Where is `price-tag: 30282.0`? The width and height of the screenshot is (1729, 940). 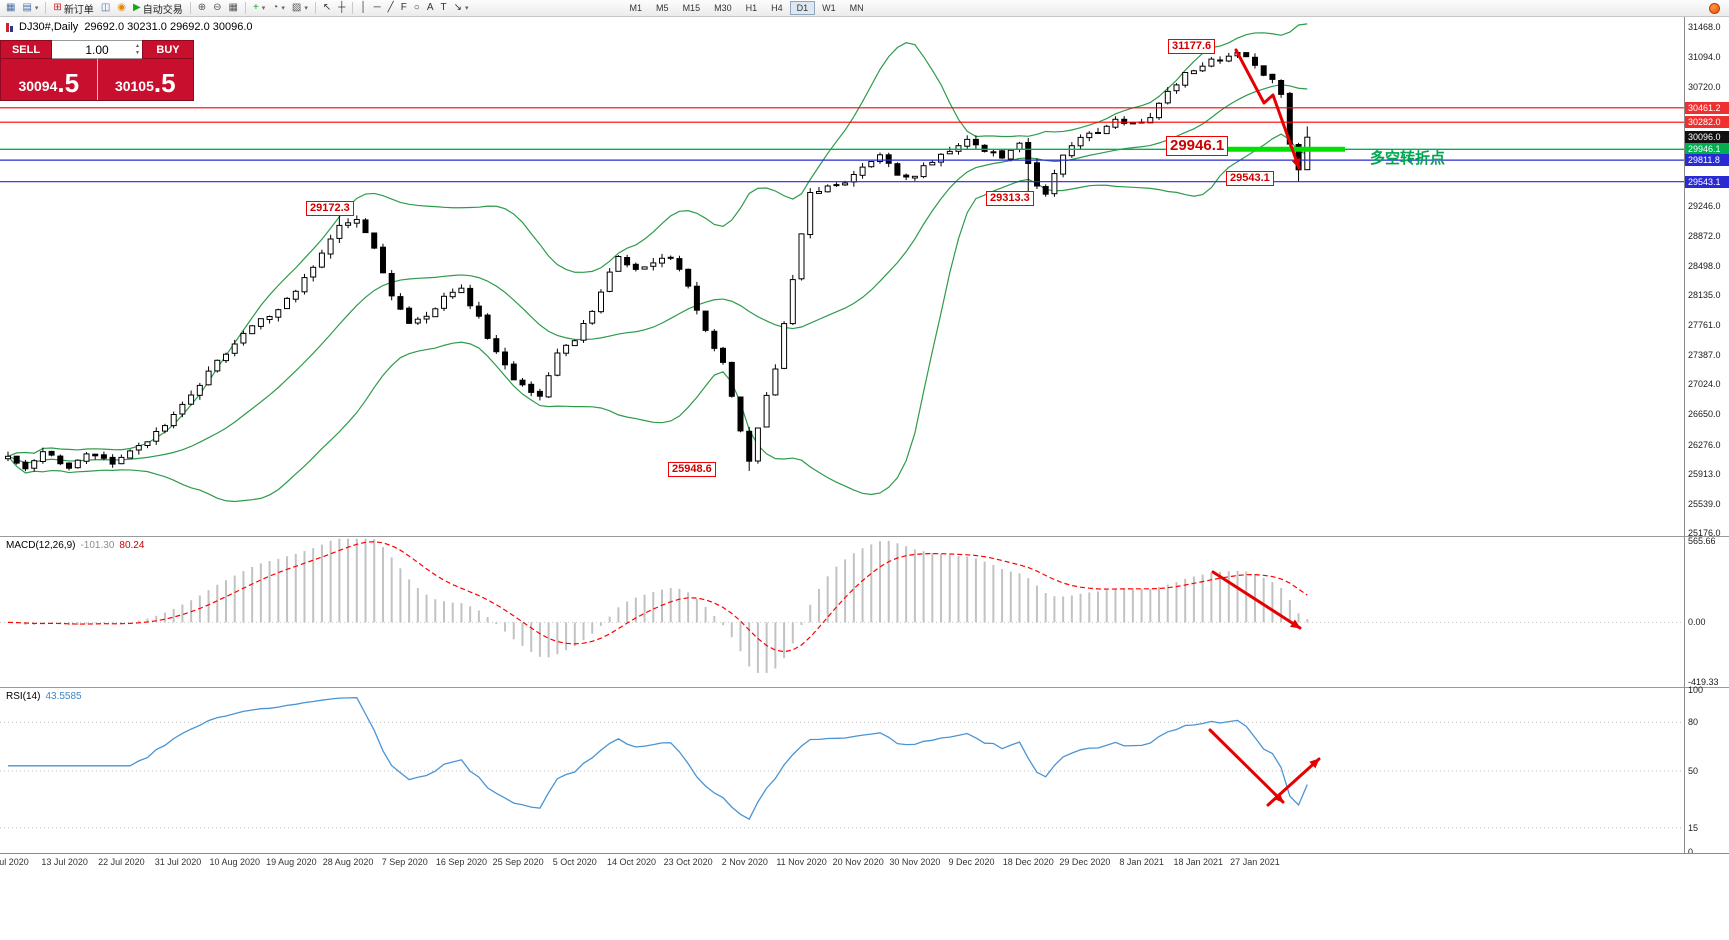
price-tag: 30282.0 is located at coordinates (1707, 122).